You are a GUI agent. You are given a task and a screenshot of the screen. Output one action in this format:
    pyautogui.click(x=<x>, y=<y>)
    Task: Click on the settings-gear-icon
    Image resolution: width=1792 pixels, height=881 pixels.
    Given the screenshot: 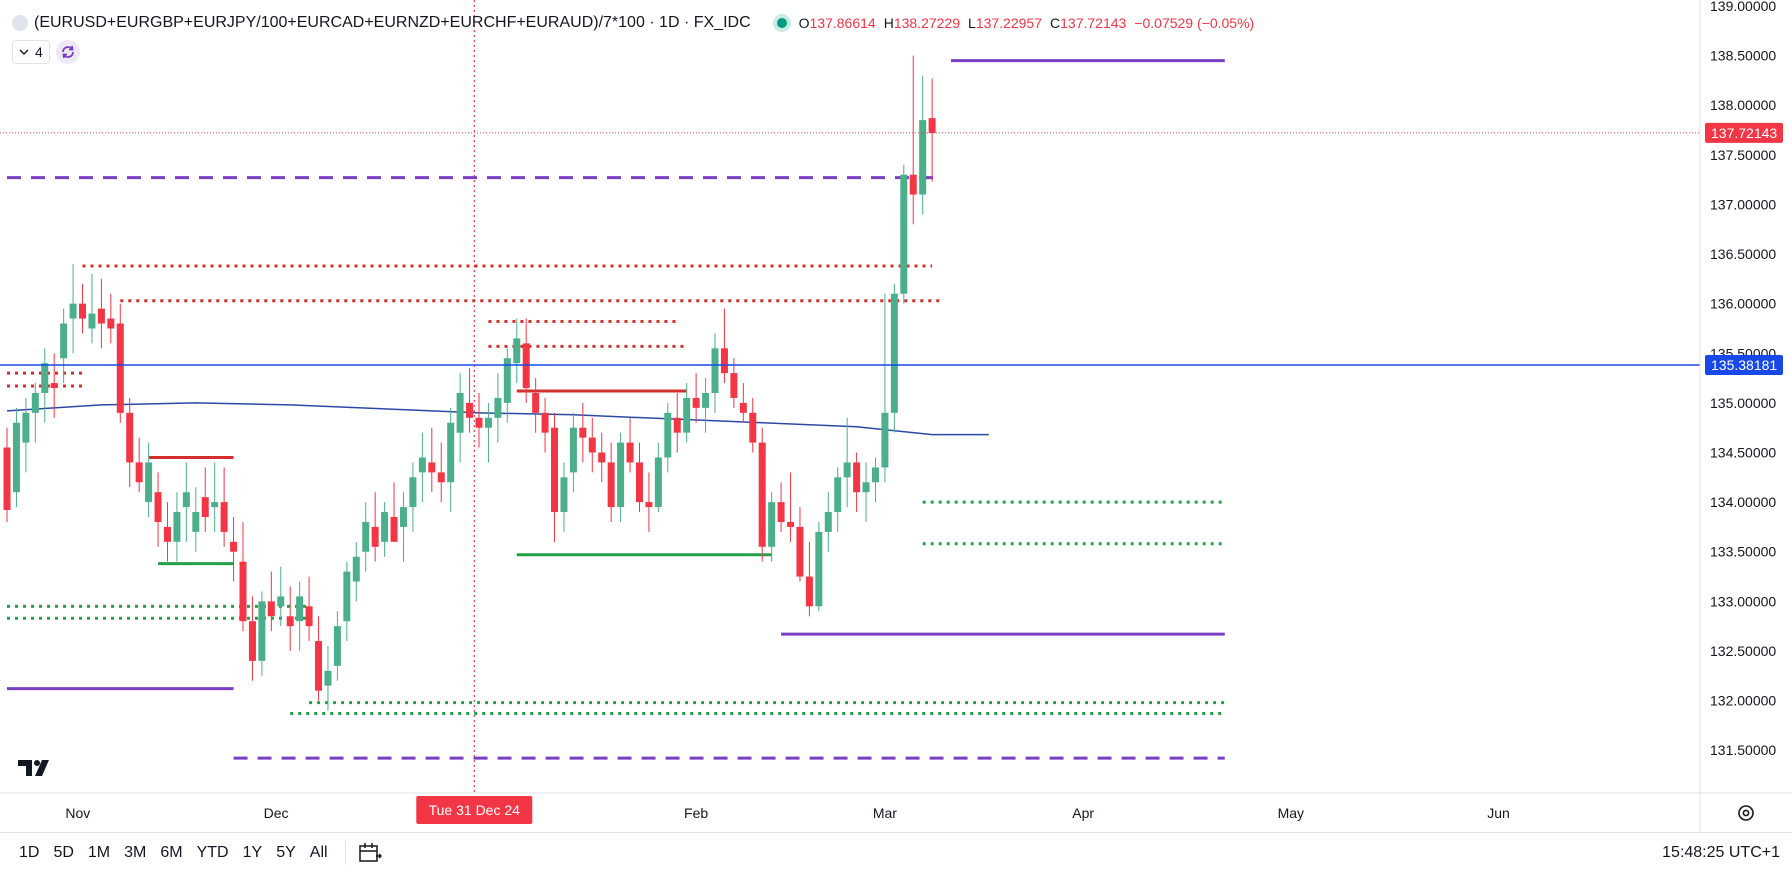 What is the action you would take?
    pyautogui.click(x=1746, y=813)
    